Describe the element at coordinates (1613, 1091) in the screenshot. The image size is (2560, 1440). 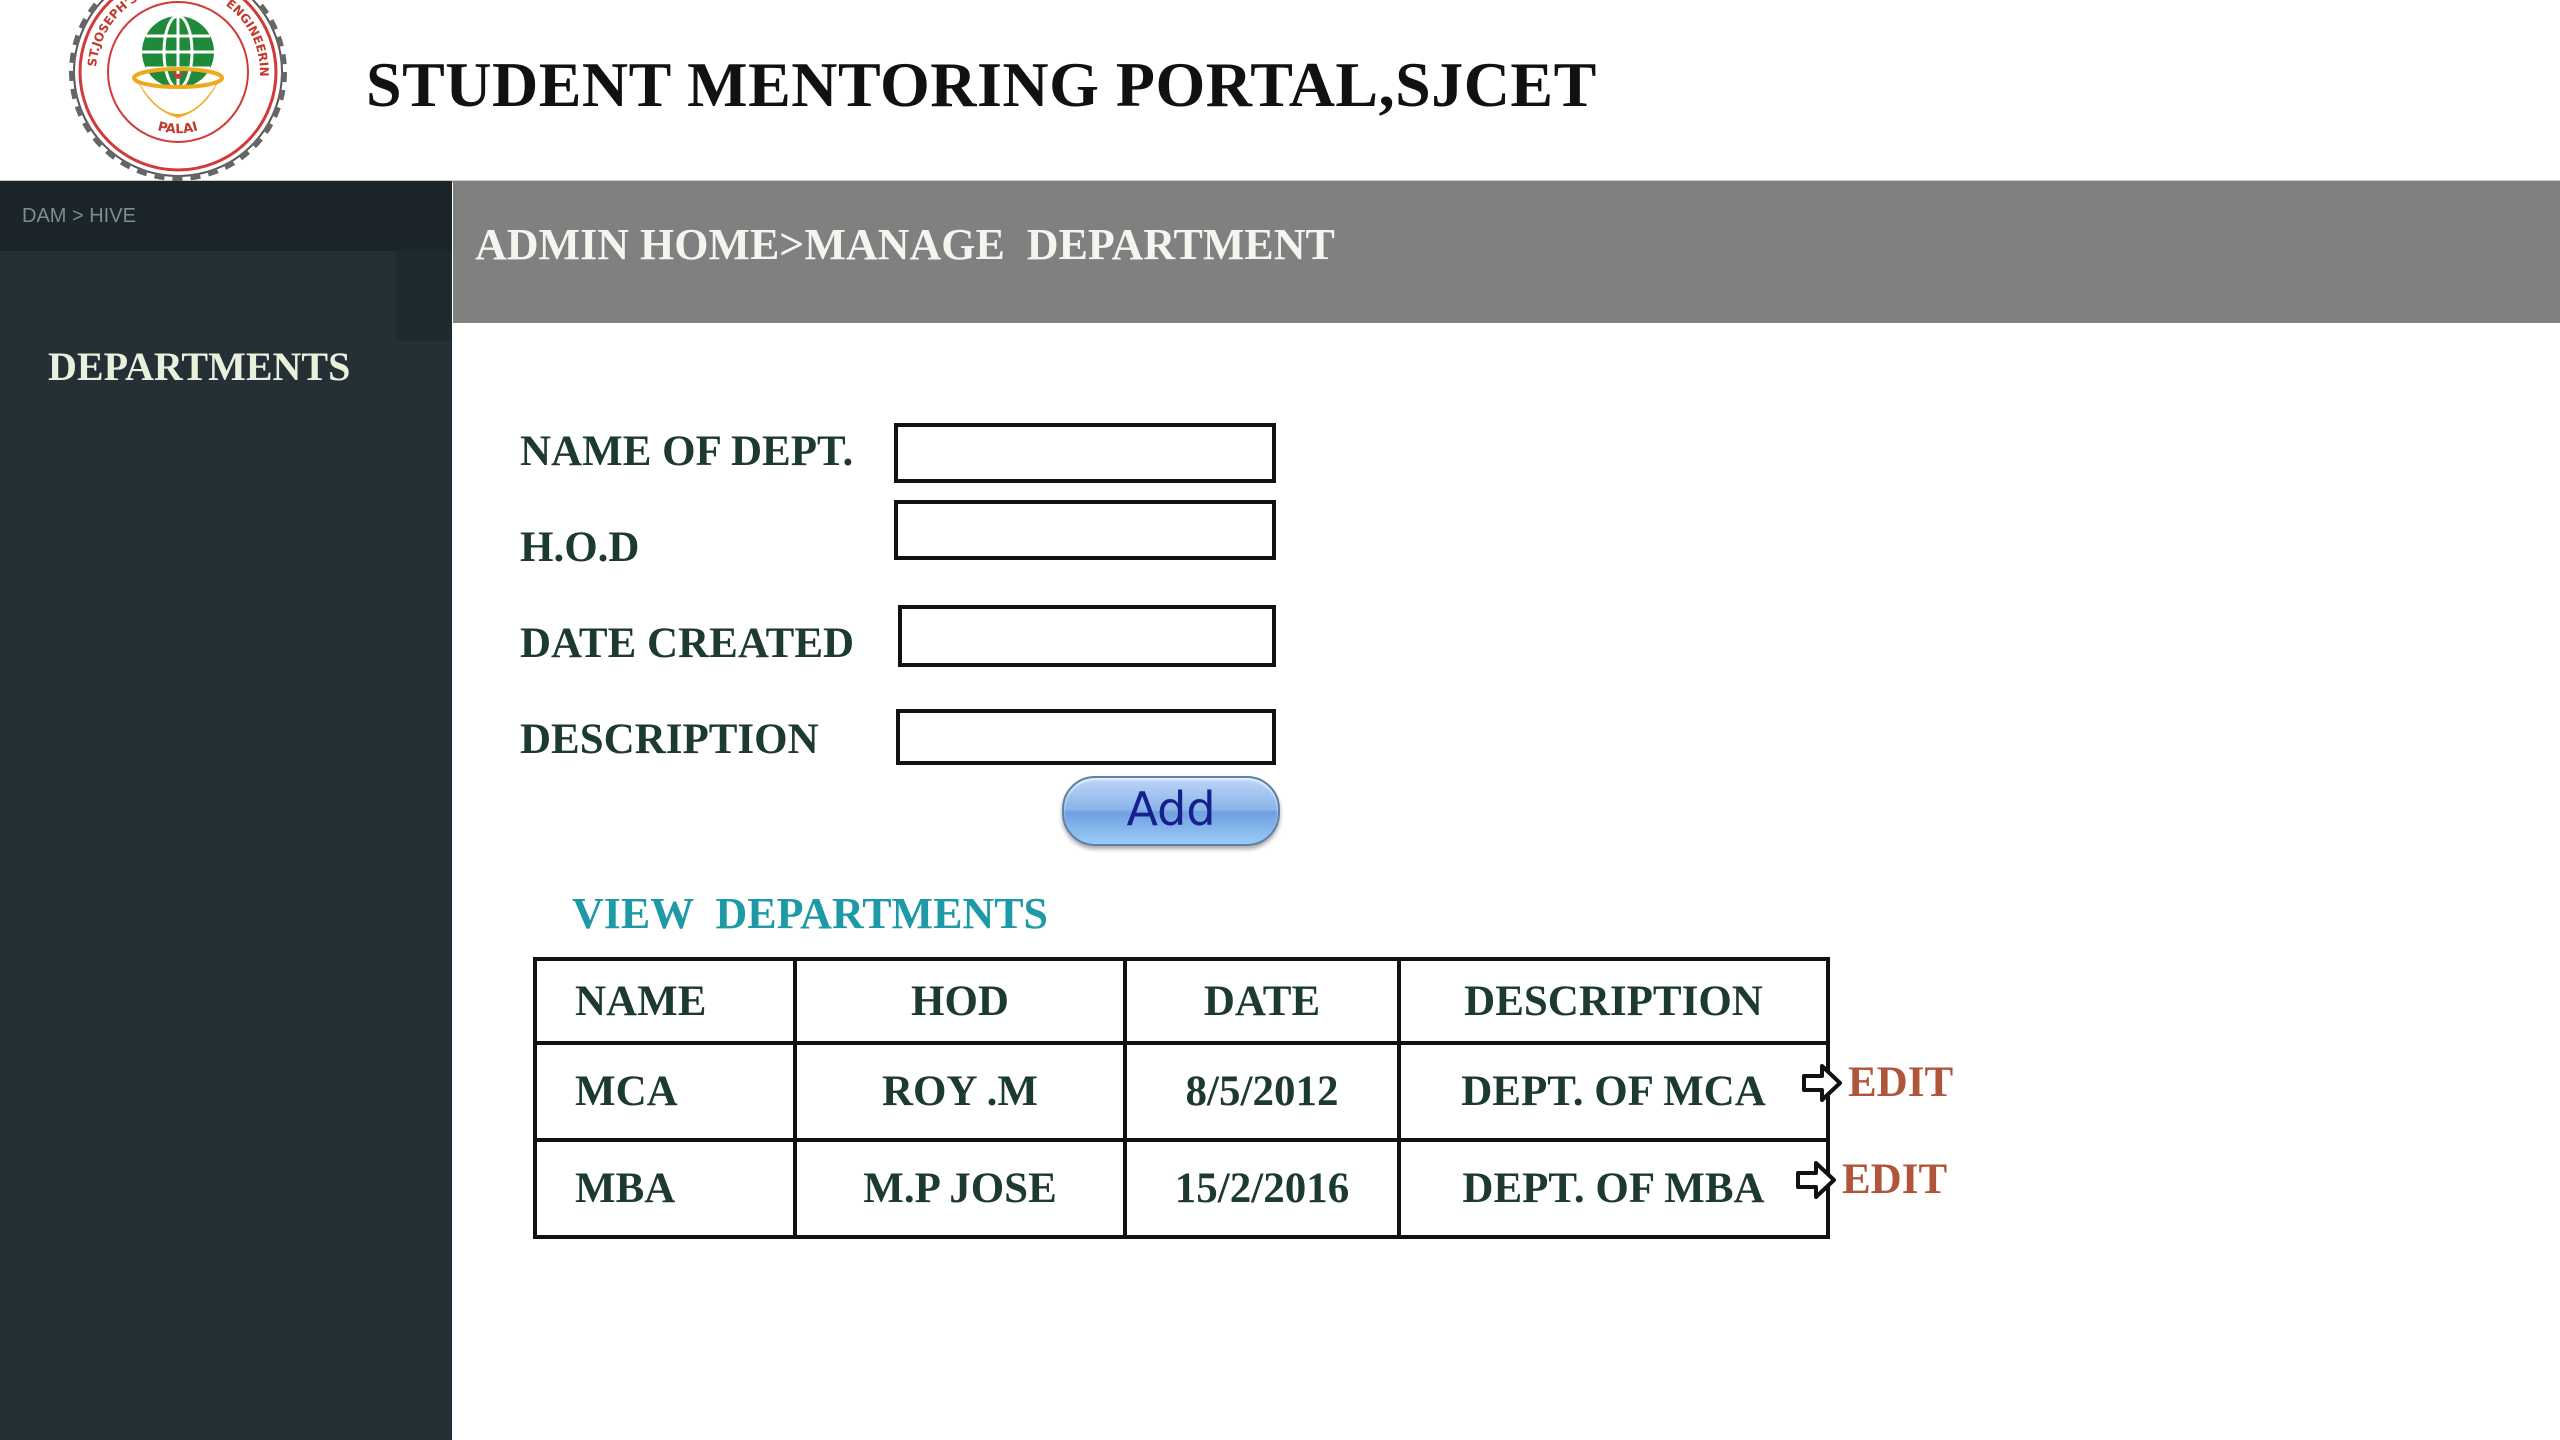
I see `cell-description: DEPT. OF MCA` at that location.